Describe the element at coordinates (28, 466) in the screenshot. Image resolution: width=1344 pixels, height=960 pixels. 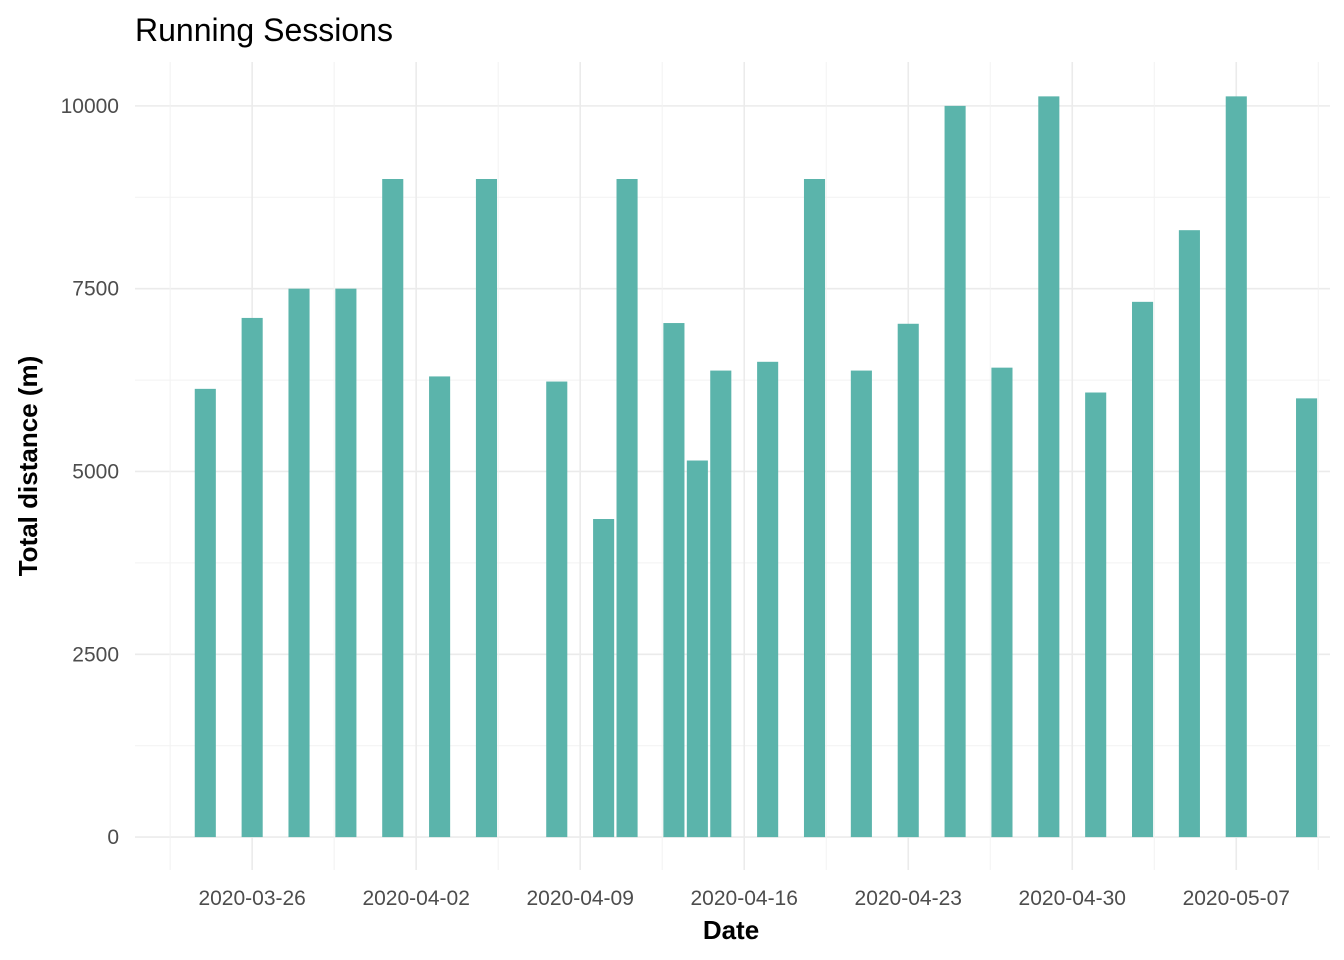
I see `y-axis-title: Total distance (m)` at that location.